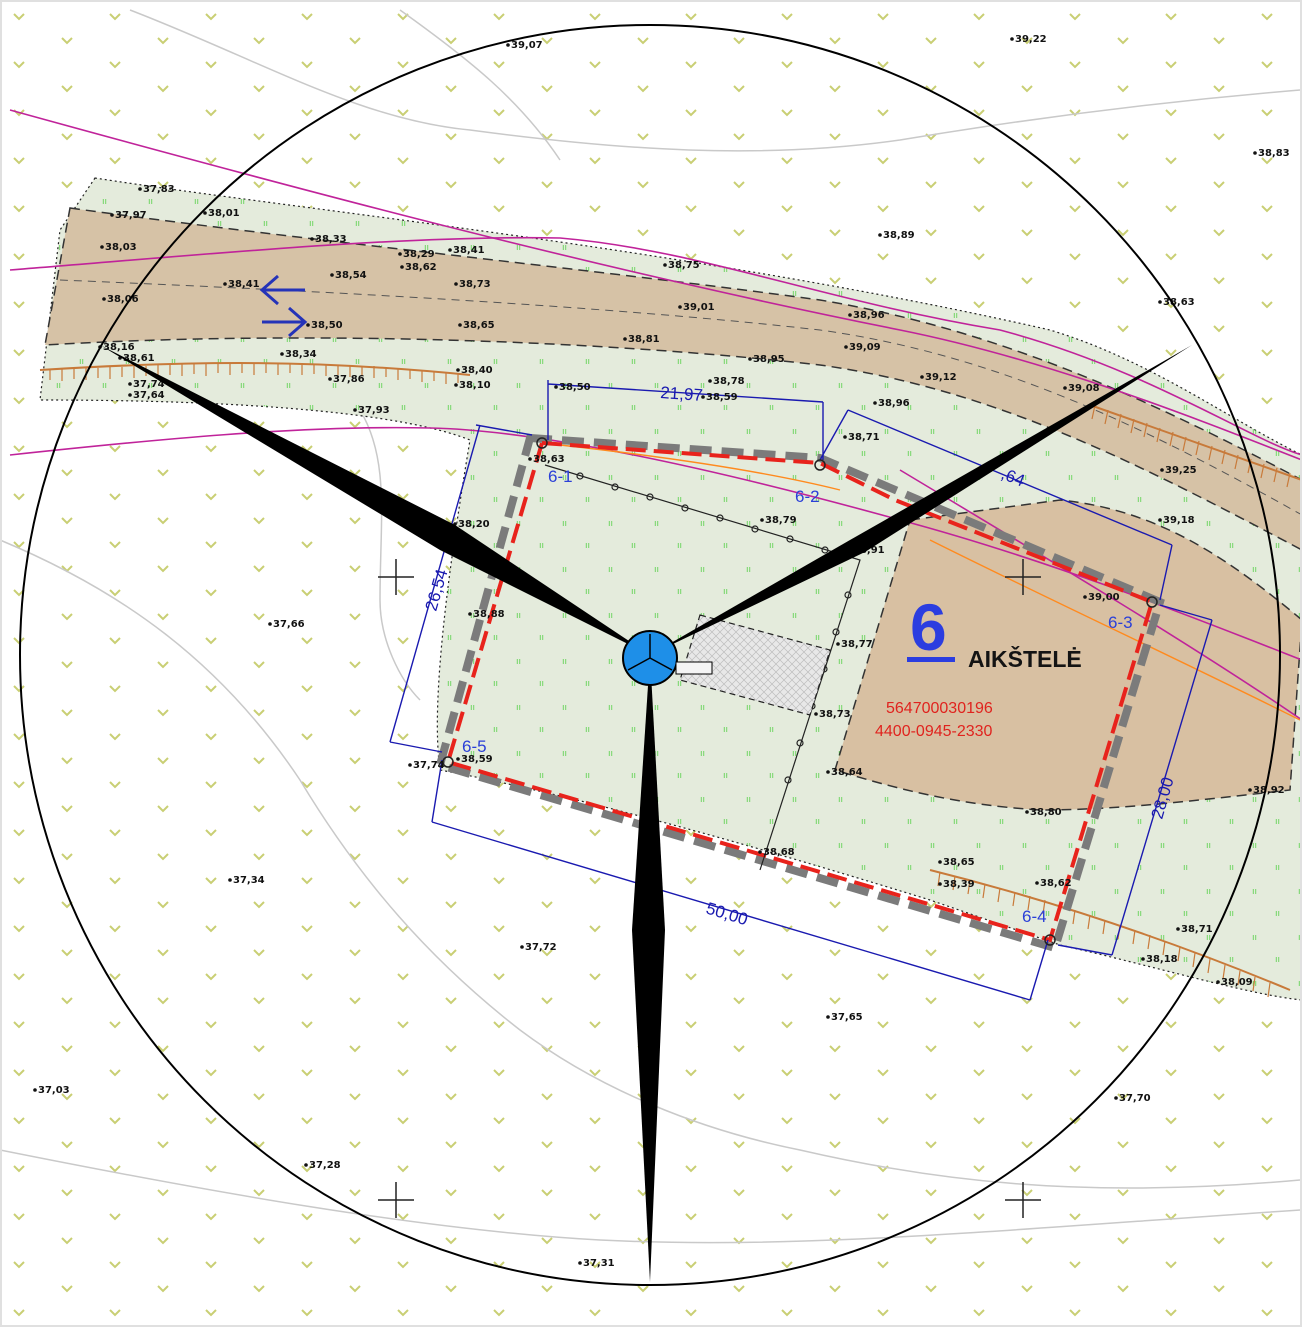 This screenshot has height=1327, width=1302. I want to click on elevation-label: 39,00, so click(1104, 597).